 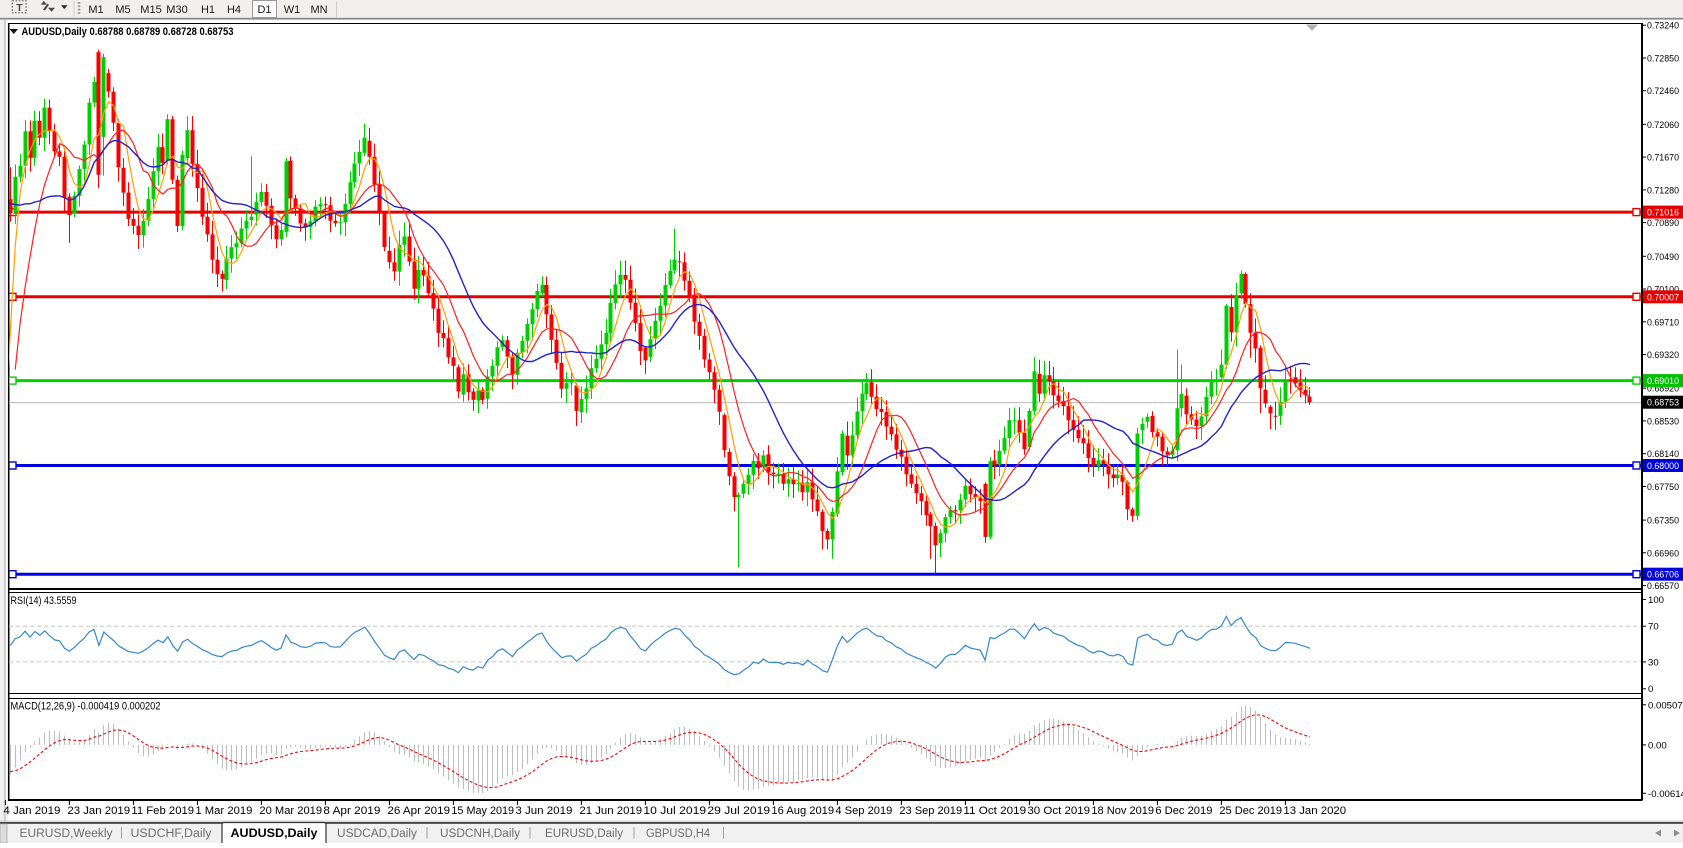 What do you see at coordinates (1663, 297) in the screenshot?
I see `svg-text: 0.70007` at bounding box center [1663, 297].